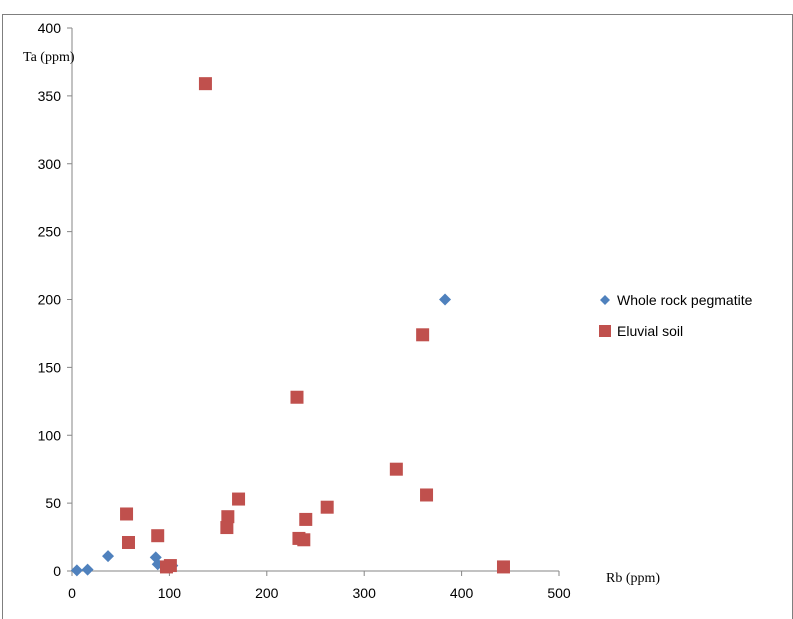 This screenshot has height=619, width=793. I want to click on x-tick-label: 300, so click(365, 593).